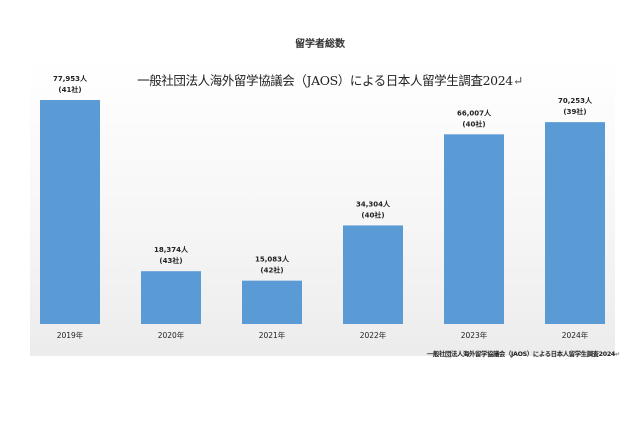  I want to click on subtitle-text: 一般社団法人海外留学協議会（JAOS）による日本人留学生調査2024, so click(325, 80).